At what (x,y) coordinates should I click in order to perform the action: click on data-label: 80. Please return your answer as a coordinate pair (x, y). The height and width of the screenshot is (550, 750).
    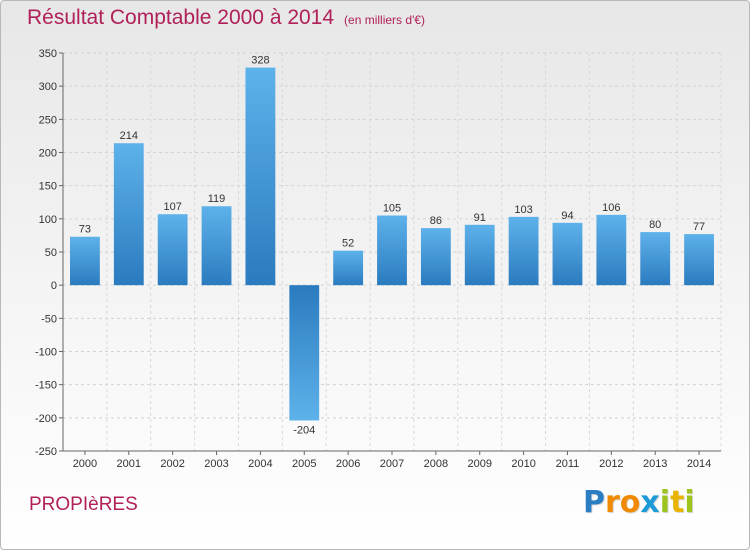
    Looking at the image, I should click on (655, 225).